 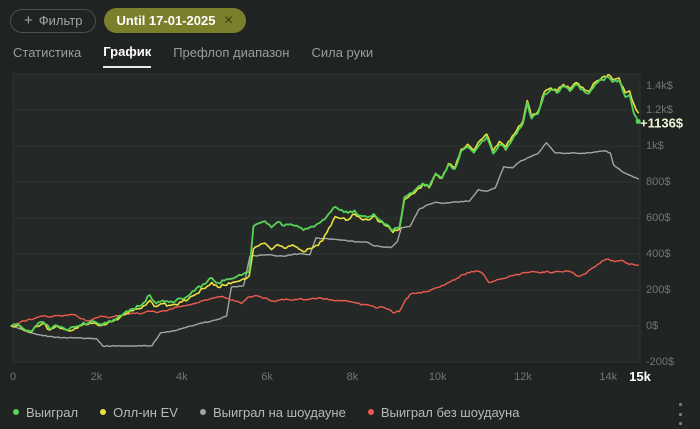 What do you see at coordinates (96, 377) in the screenshot?
I see `x-tick-label: 2k` at bounding box center [96, 377].